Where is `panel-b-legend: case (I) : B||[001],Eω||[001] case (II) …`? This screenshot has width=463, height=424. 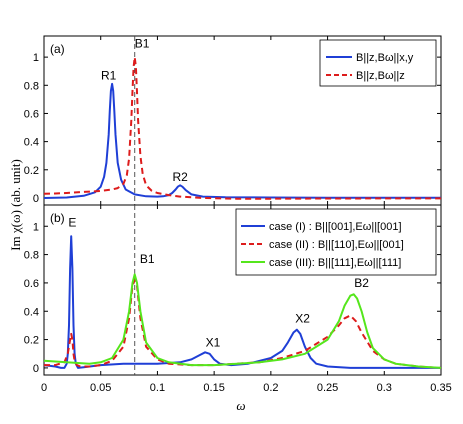 panel-b-legend: case (I) : B||[001],Eω||[001] case (II) … is located at coordinates (336, 242).